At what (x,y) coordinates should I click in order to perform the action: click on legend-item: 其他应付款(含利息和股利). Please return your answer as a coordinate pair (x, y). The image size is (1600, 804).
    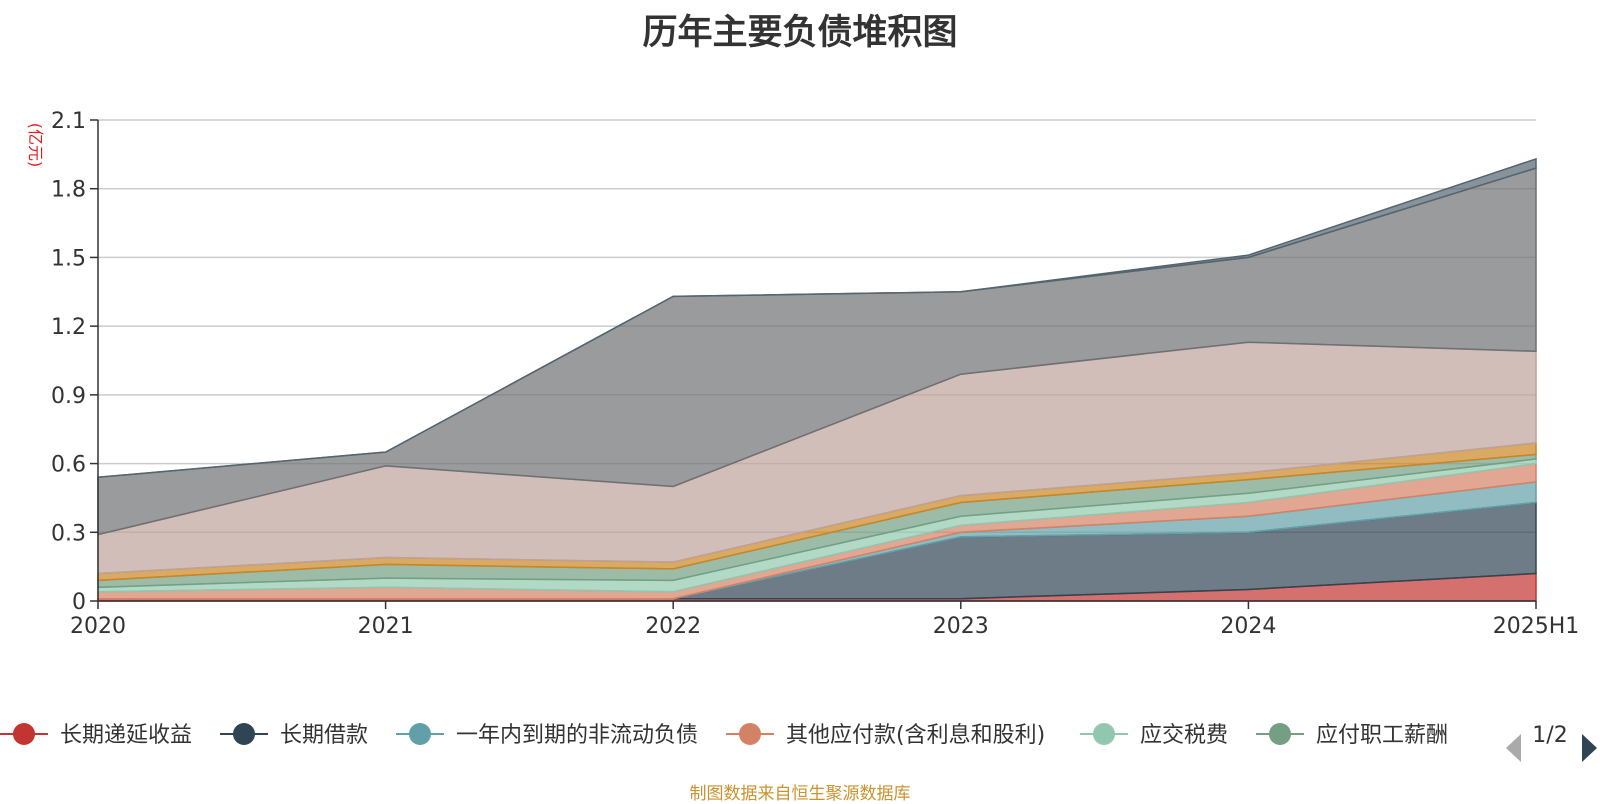
    Looking at the image, I should click on (885, 735).